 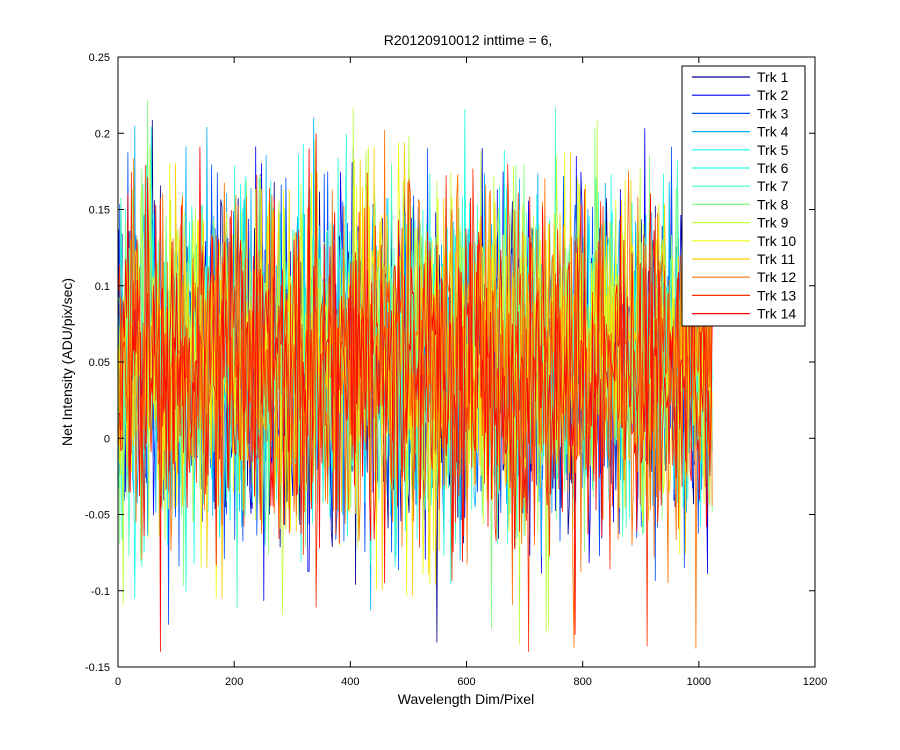 What do you see at coordinates (776, 314) in the screenshot?
I see `legend-label-14: Trk 14` at bounding box center [776, 314].